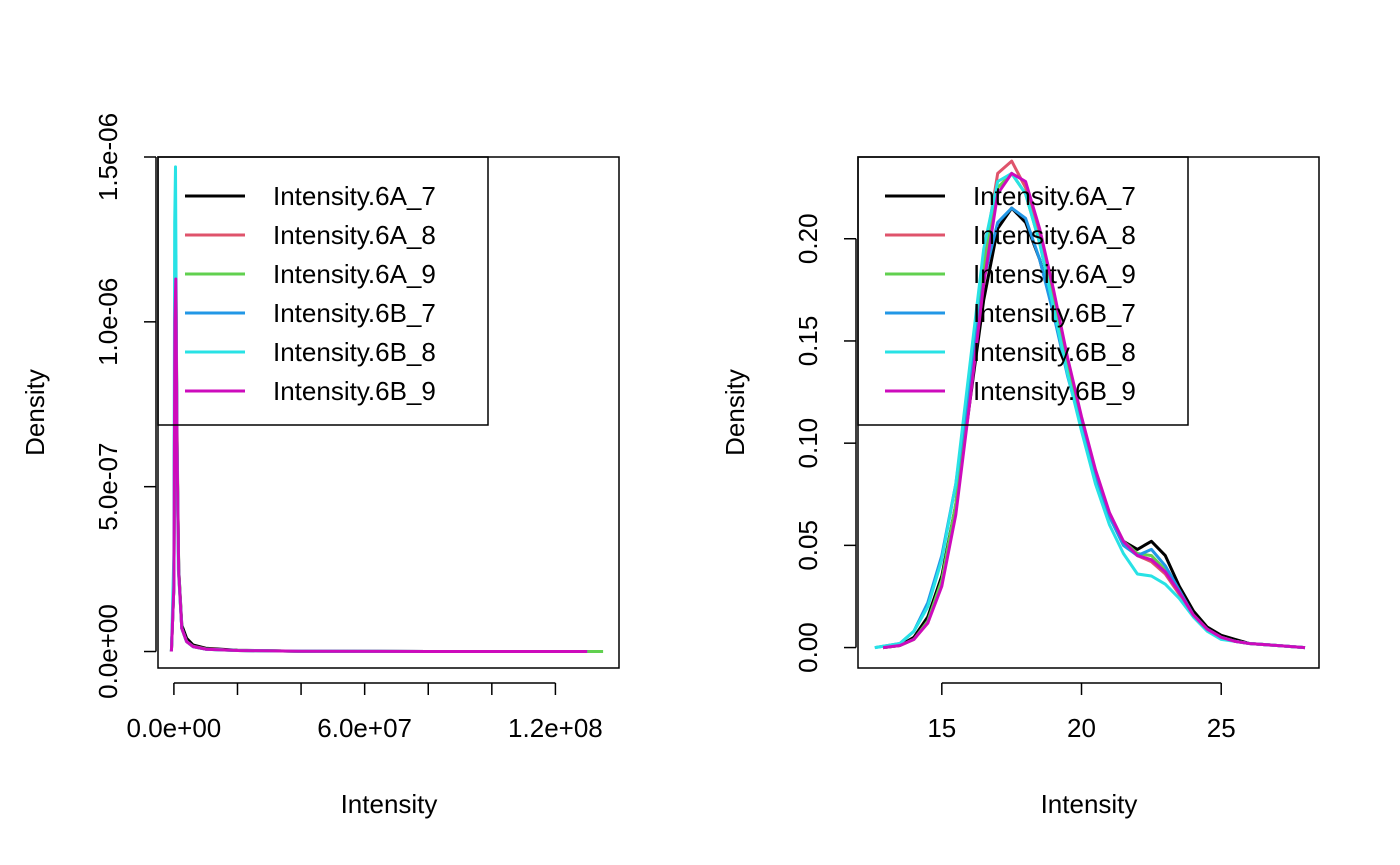  What do you see at coordinates (1221, 728) in the screenshot?
I see `x-tick-label: 25` at bounding box center [1221, 728].